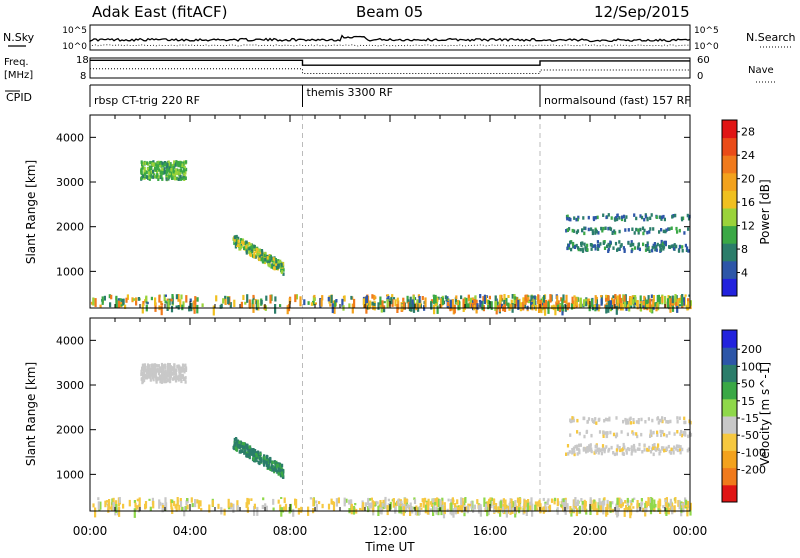  Describe the element at coordinates (90, 531) in the screenshot. I see `x-tick-label: 00:00` at that location.